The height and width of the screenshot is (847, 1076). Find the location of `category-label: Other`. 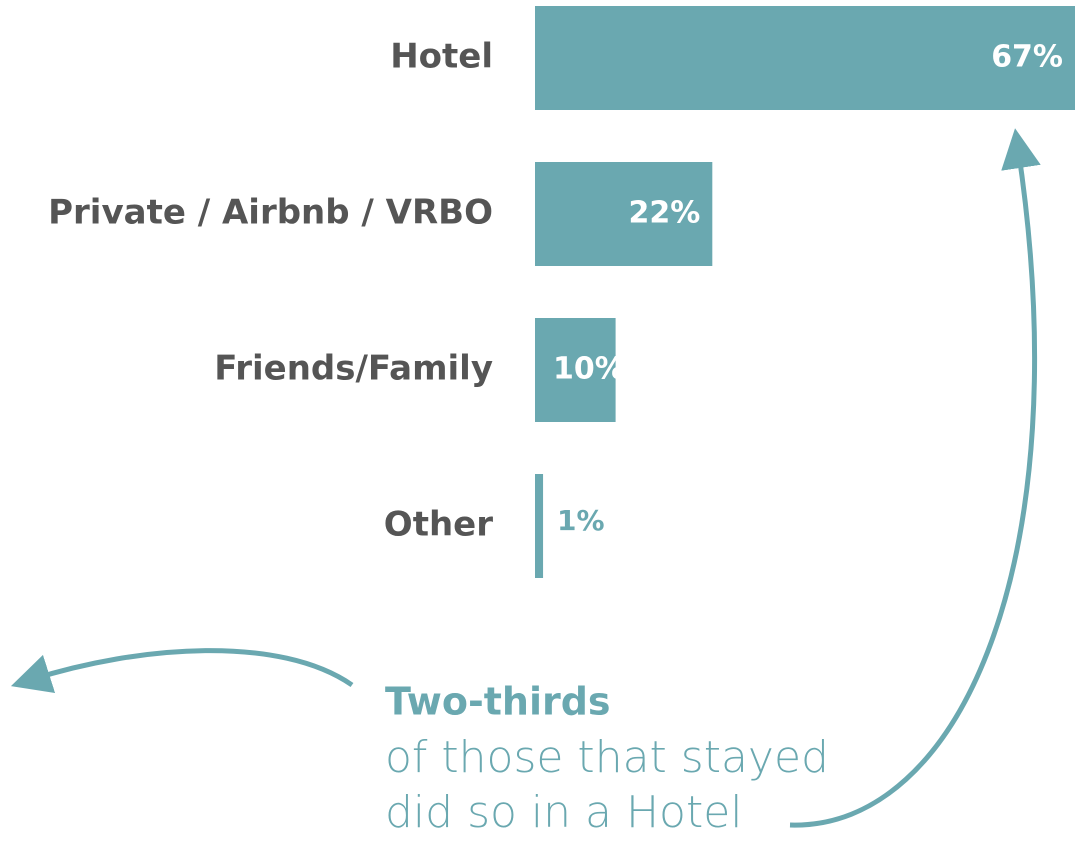

category-label: Other is located at coordinates (438, 525).